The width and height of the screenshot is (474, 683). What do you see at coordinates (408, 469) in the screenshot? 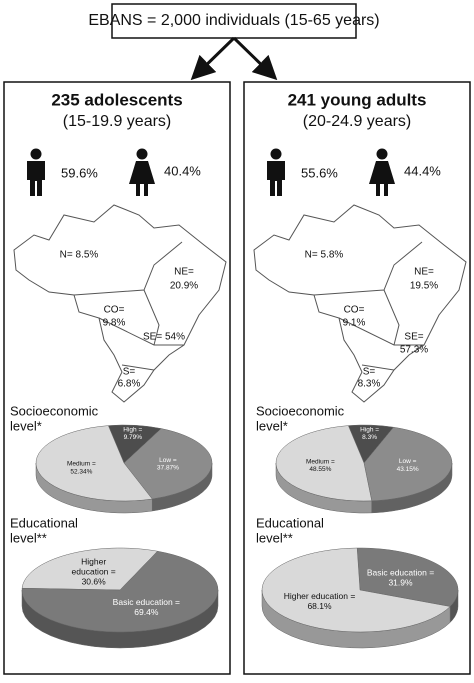
I see `slice-label: 43.15%` at bounding box center [408, 469].